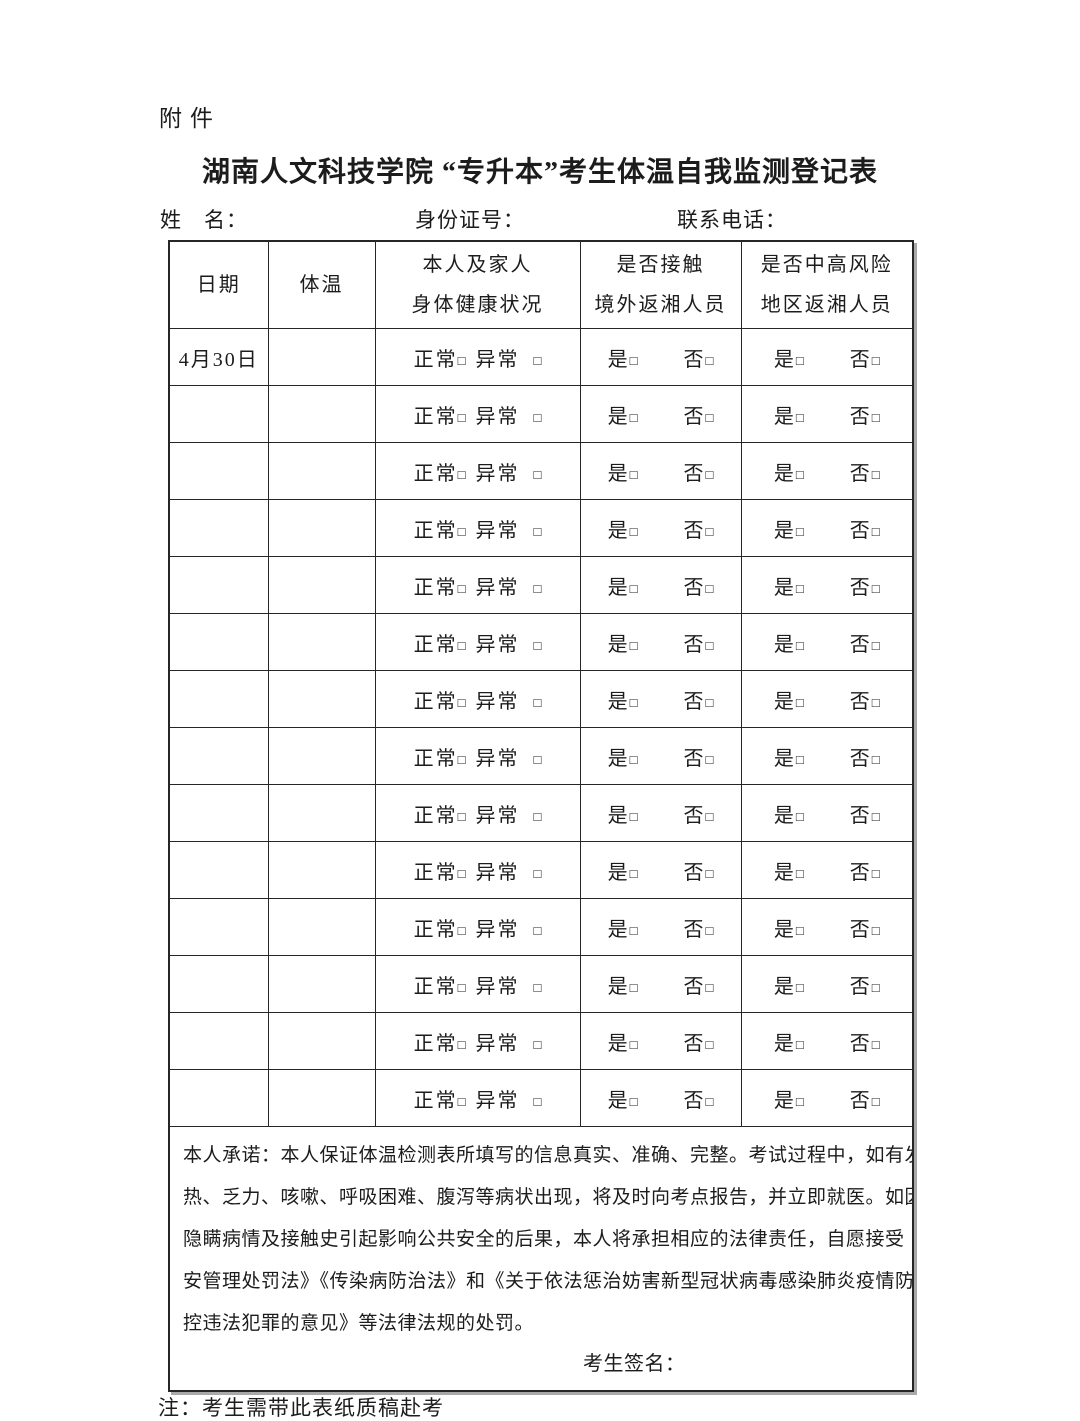 This screenshot has width=1080, height=1421. What do you see at coordinates (477, 284) in the screenshot?
I see `col-header-health-status: 本人及家人 身体健康状况` at bounding box center [477, 284].